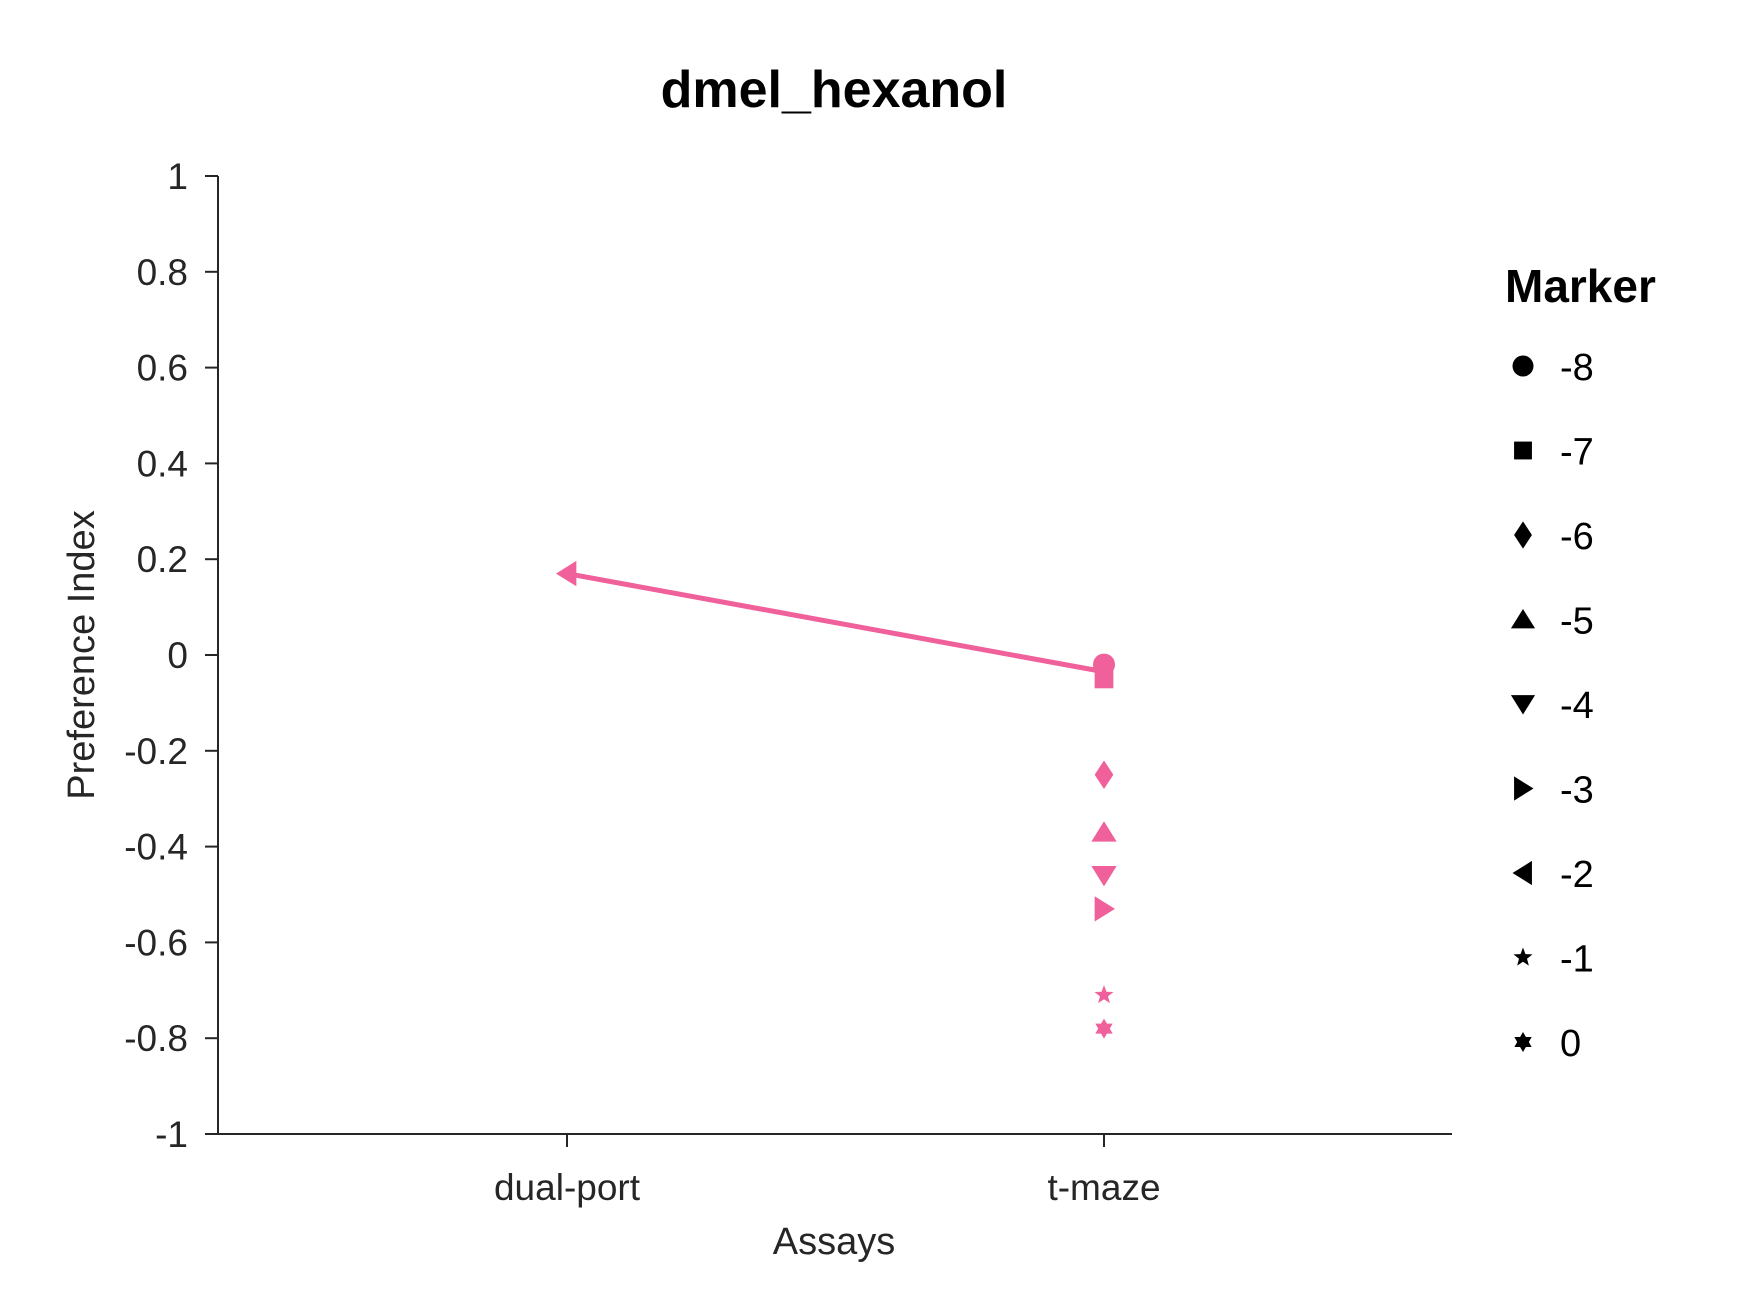  What do you see at coordinates (1577, 706) in the screenshot?
I see `legend-label: -4` at bounding box center [1577, 706].